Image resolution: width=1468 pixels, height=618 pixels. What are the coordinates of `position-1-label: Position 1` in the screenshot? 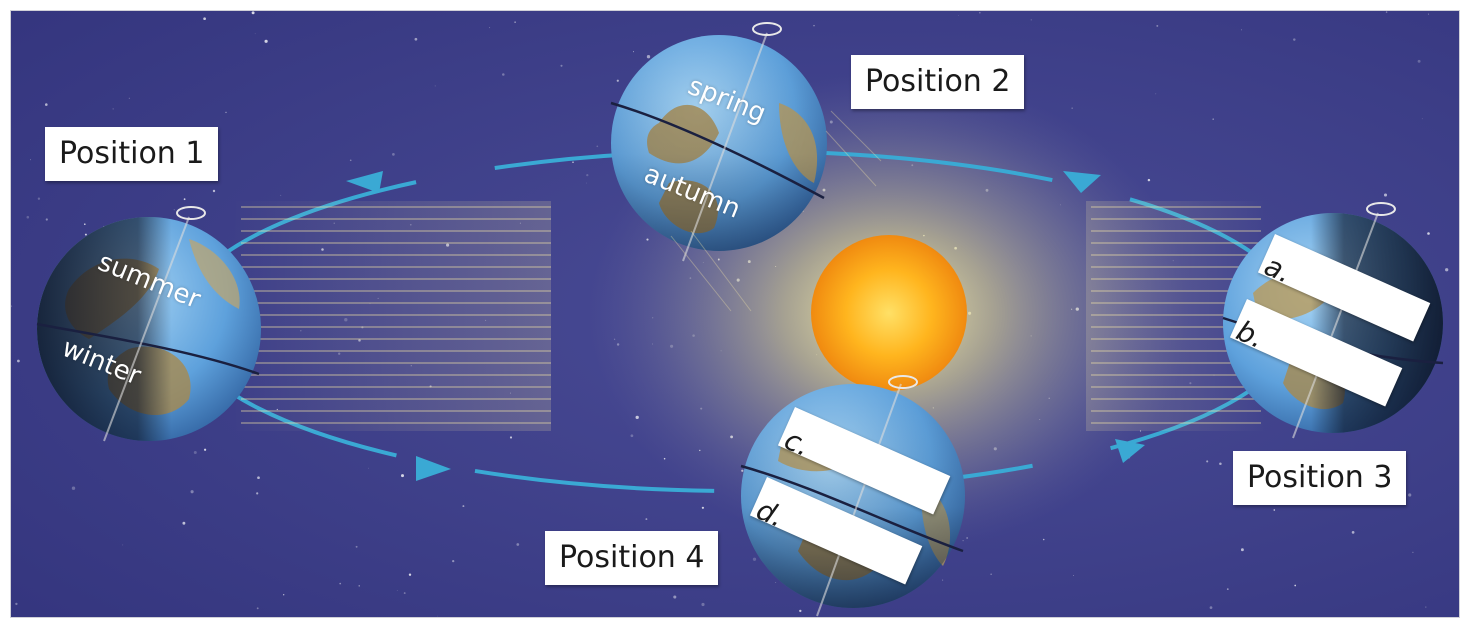 It's located at (132, 154).